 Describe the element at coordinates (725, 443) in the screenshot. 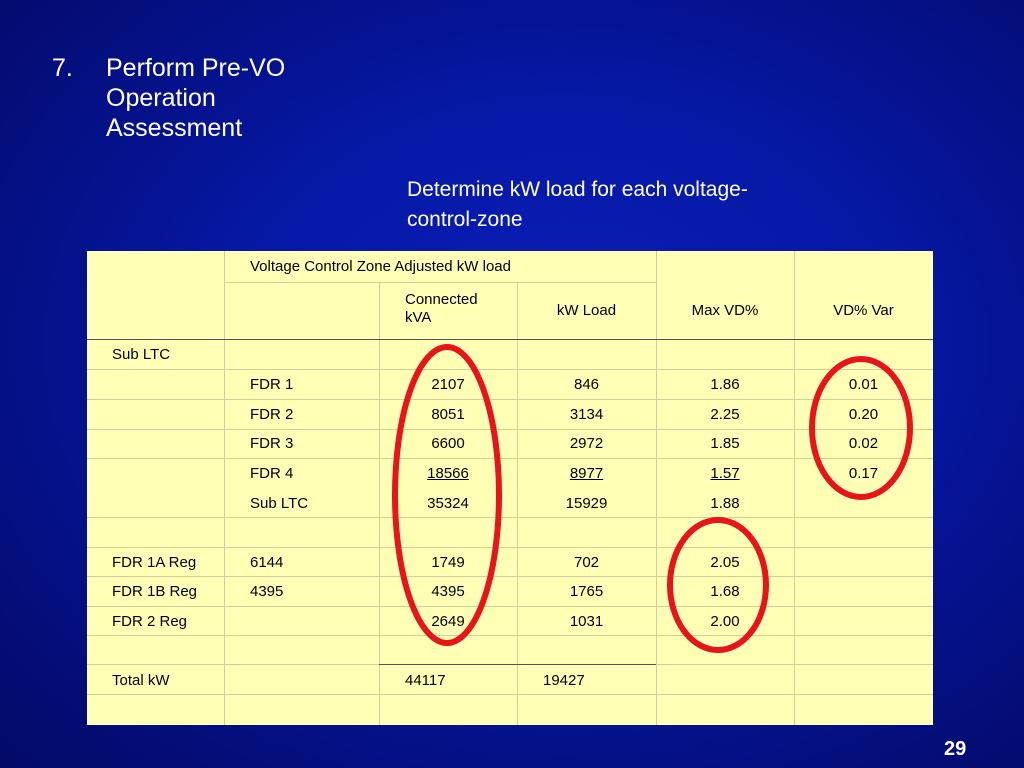

I see `table-cell: 1.85` at that location.